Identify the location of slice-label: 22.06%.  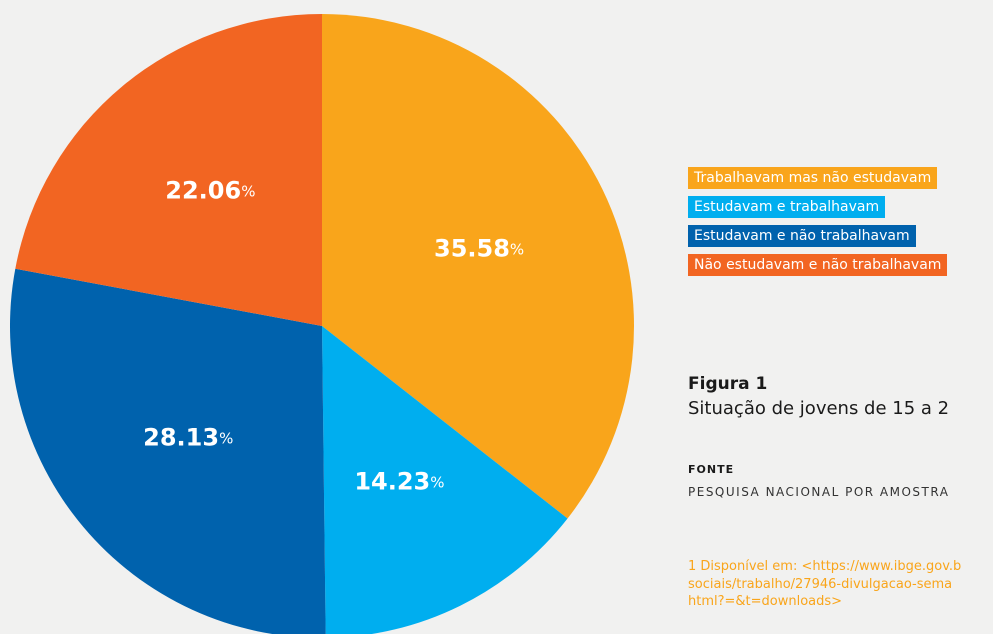
(210, 191).